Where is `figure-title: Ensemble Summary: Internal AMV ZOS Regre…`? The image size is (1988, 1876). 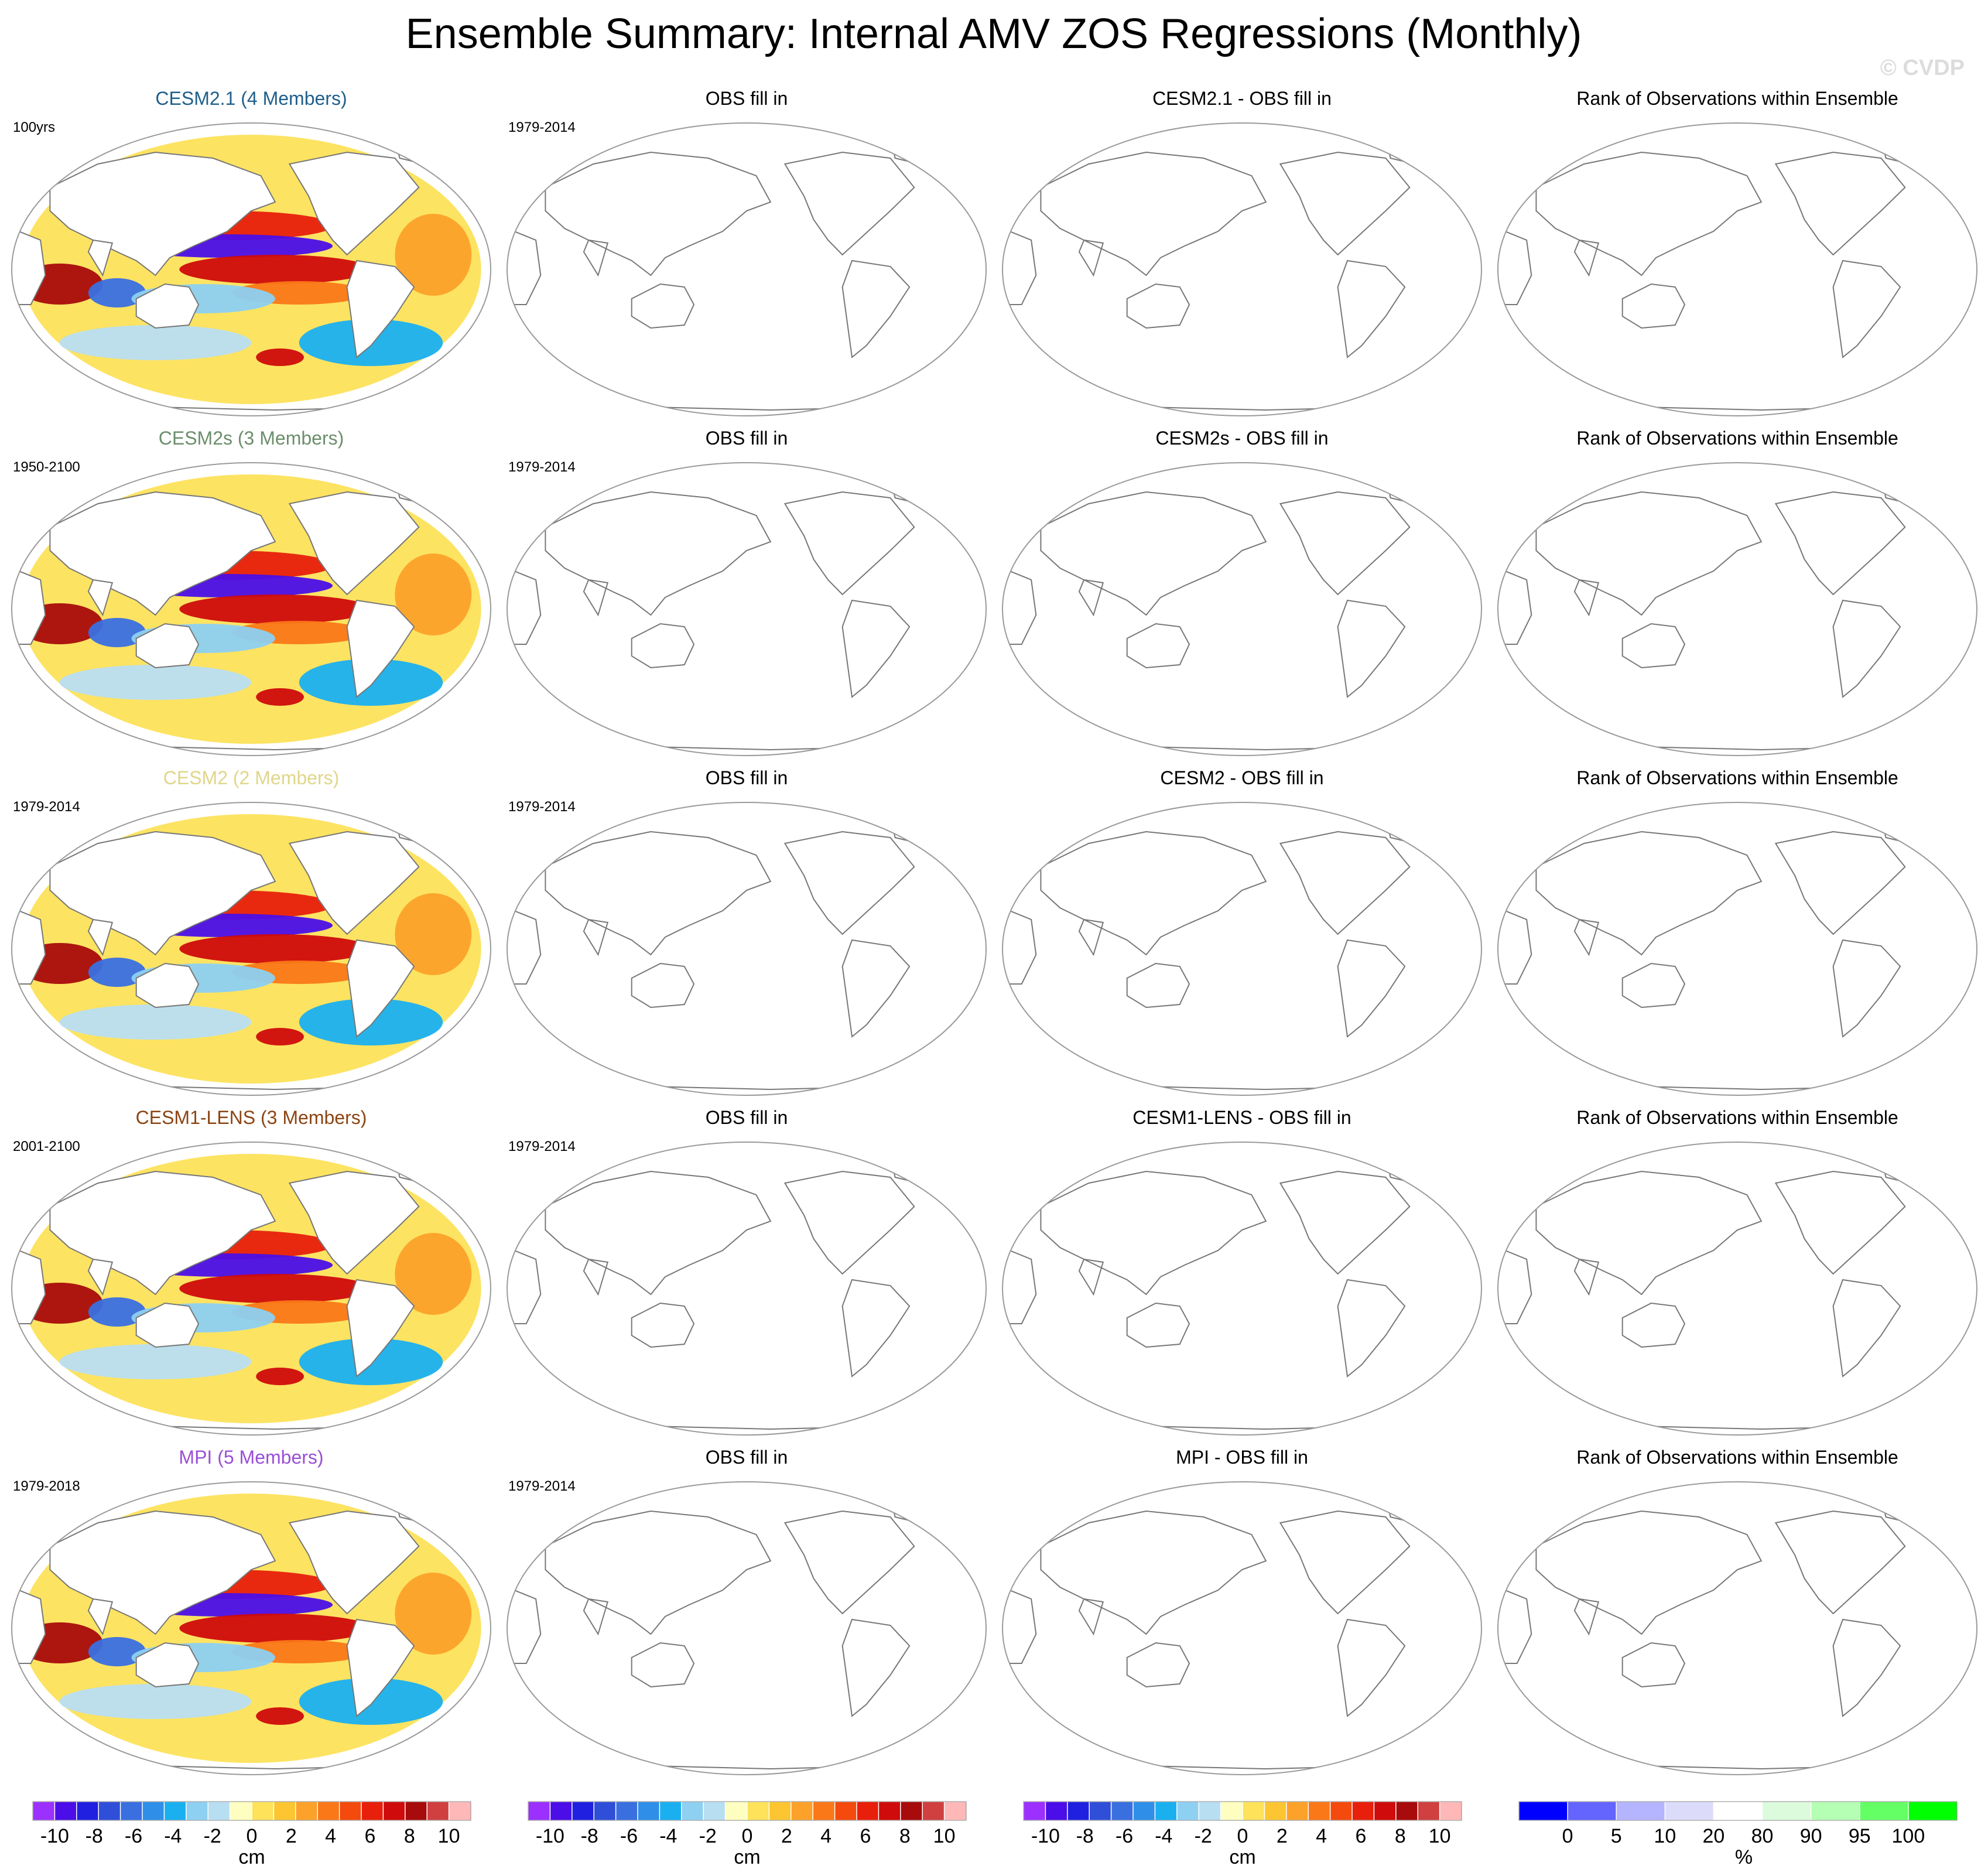 figure-title: Ensemble Summary: Internal AMV ZOS Regre… is located at coordinates (994, 34).